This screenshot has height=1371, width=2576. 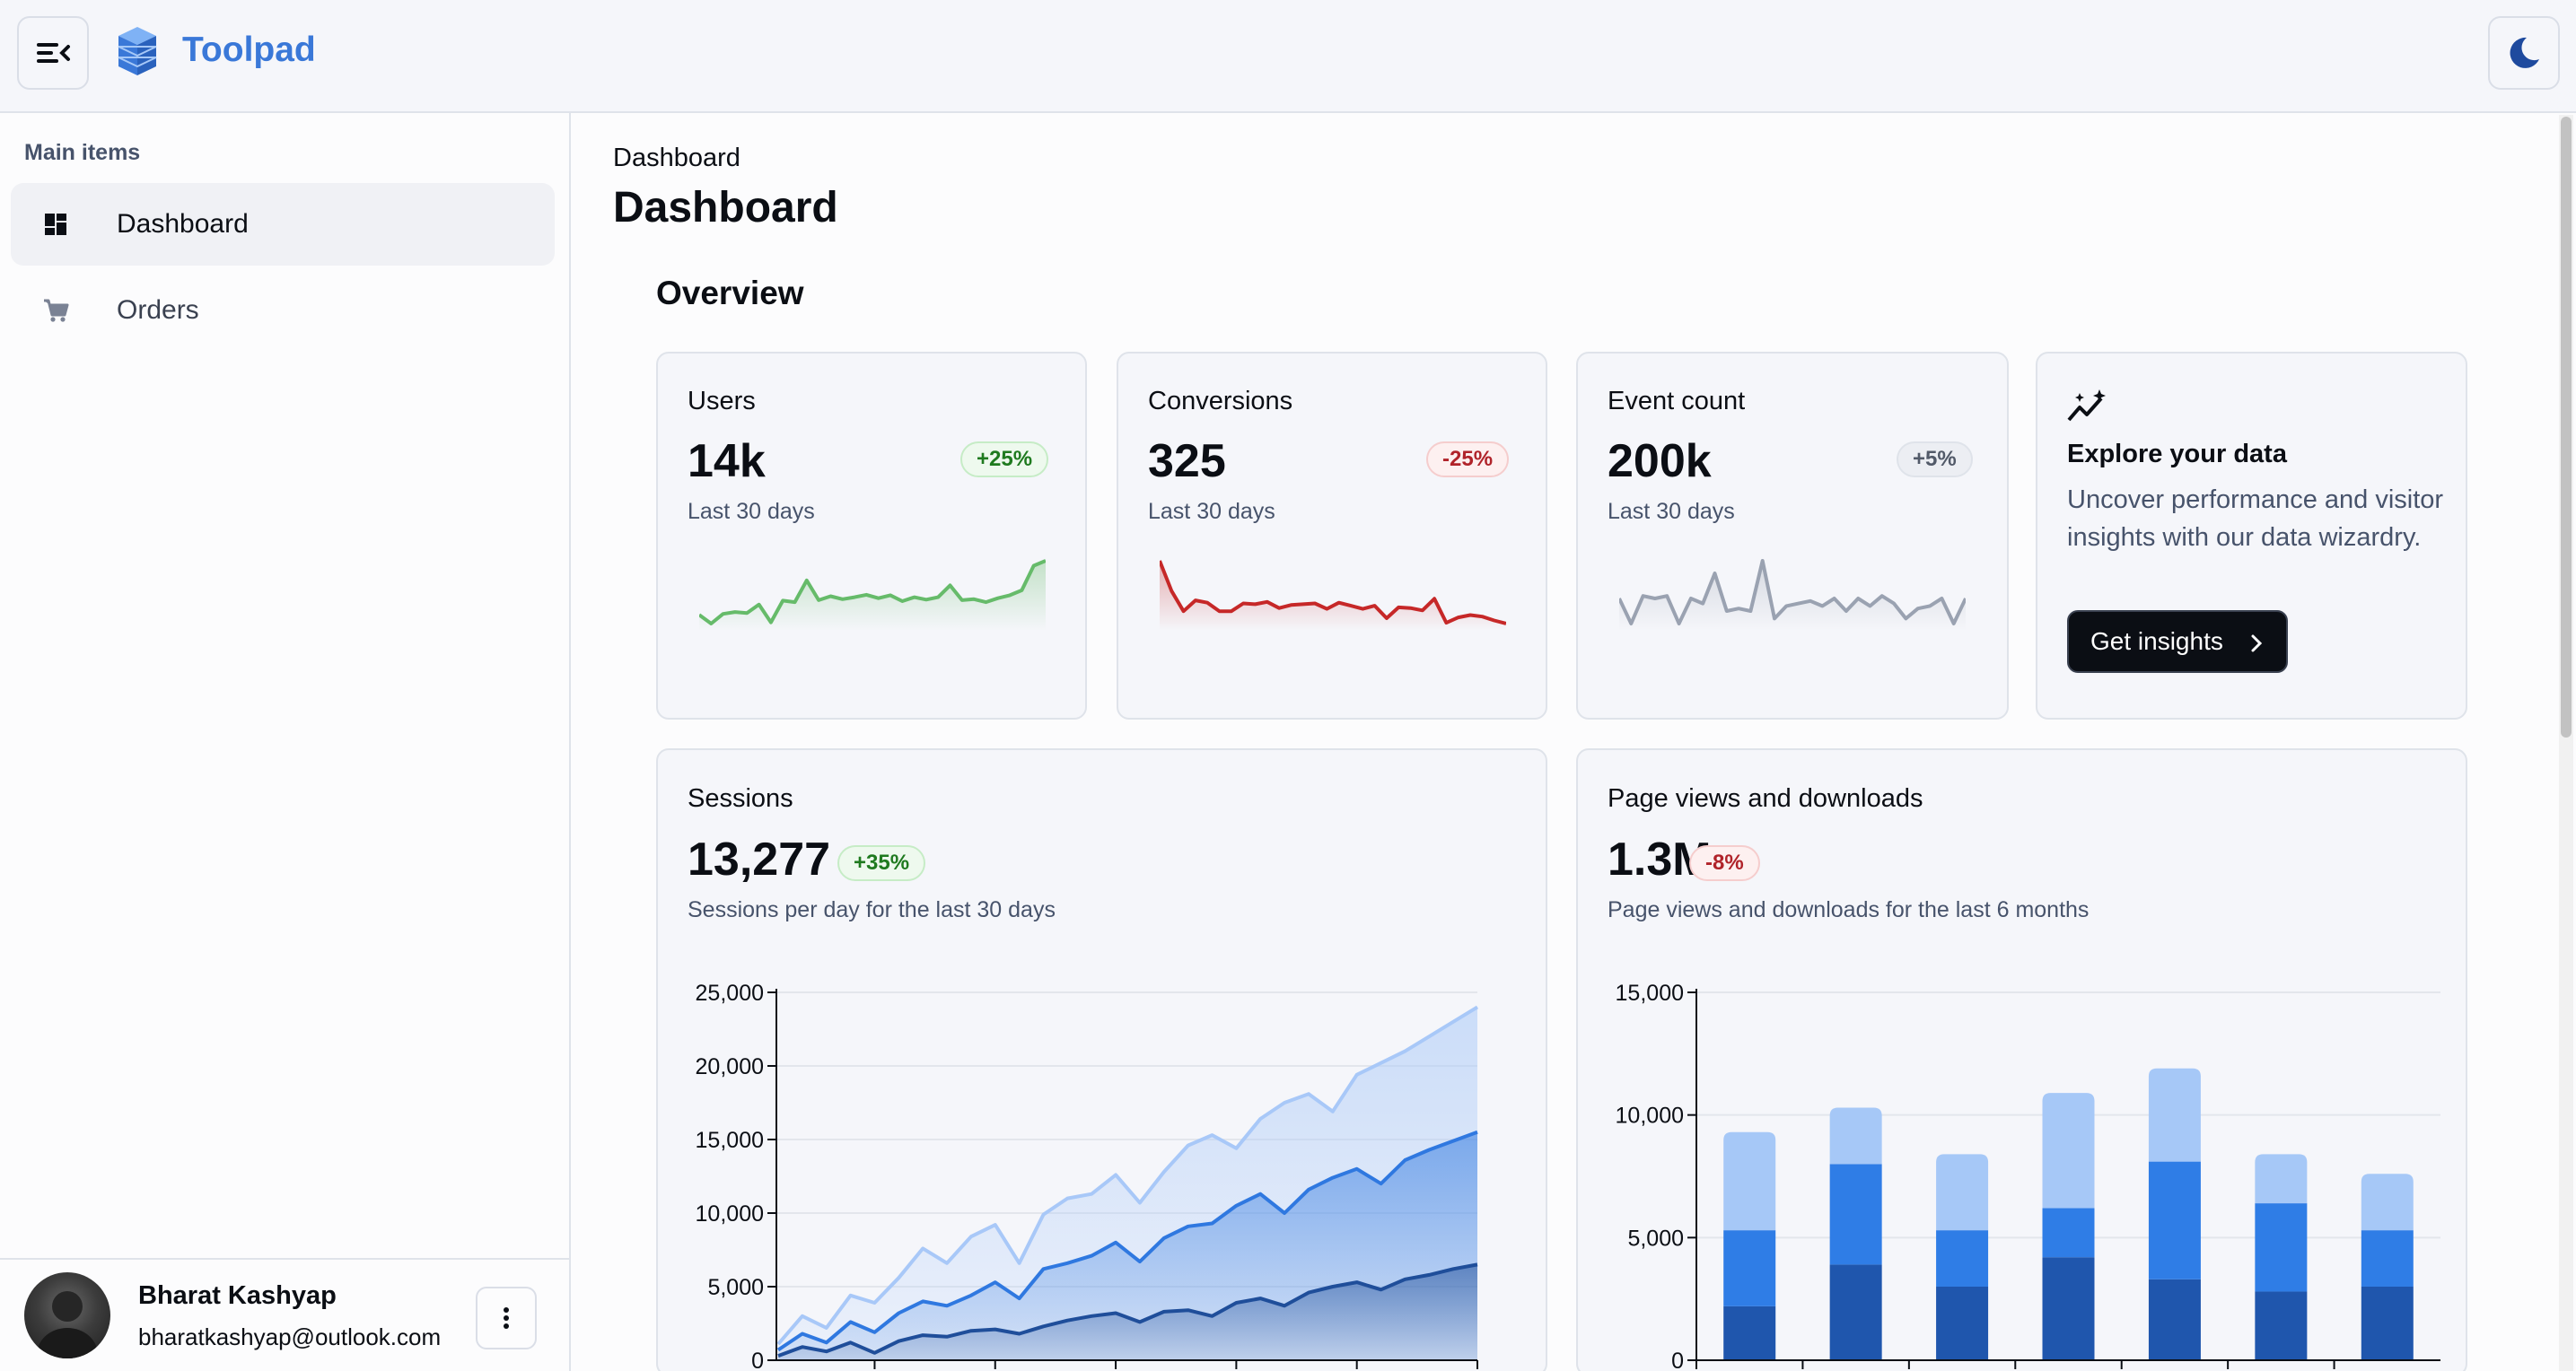 What do you see at coordinates (730, 993) in the screenshot?
I see `y-tick-label: 25,000` at bounding box center [730, 993].